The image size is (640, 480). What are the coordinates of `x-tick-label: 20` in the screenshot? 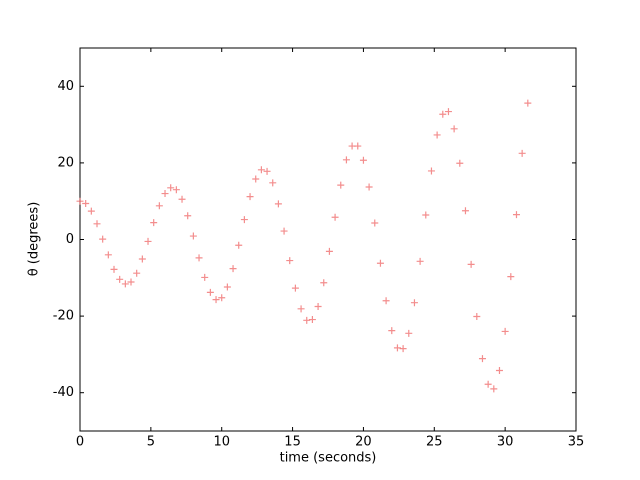 It's located at (363, 442).